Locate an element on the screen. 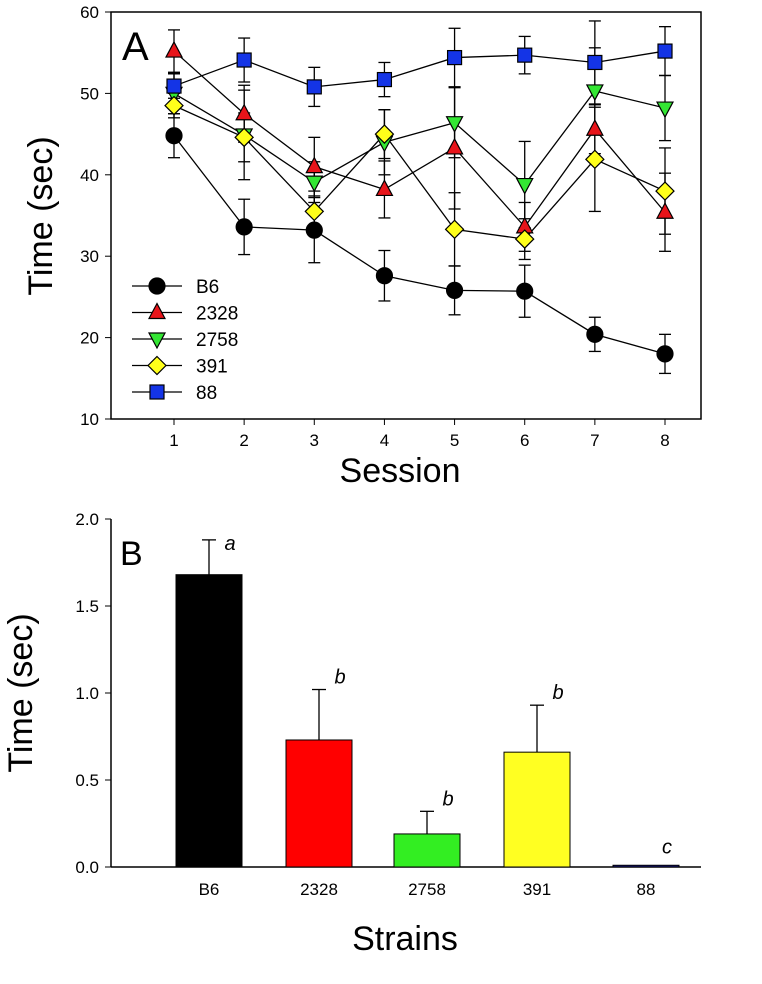 The width and height of the screenshot is (762, 984). x-tick-label-b: 2758 is located at coordinates (427, 889).